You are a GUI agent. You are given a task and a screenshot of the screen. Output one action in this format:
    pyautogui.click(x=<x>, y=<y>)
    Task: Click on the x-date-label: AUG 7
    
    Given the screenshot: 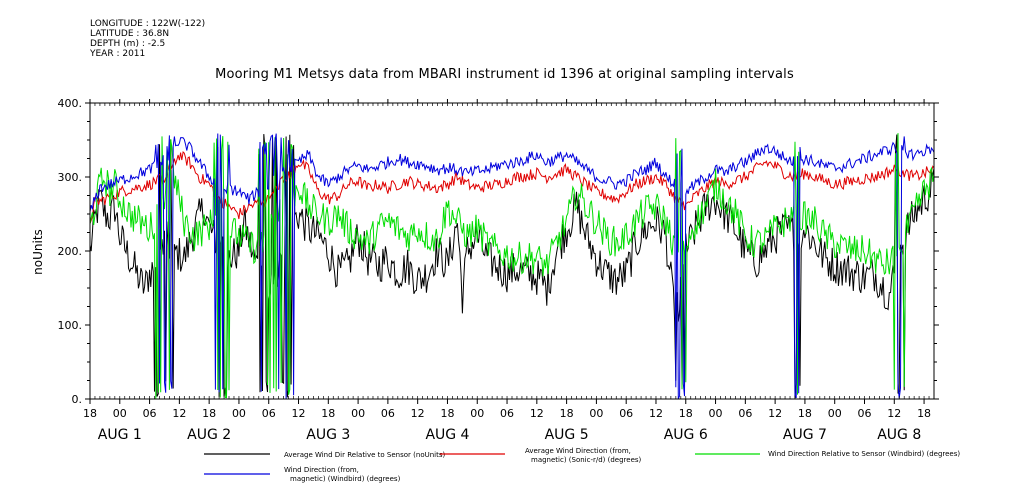 What is the action you would take?
    pyautogui.click(x=805, y=435)
    